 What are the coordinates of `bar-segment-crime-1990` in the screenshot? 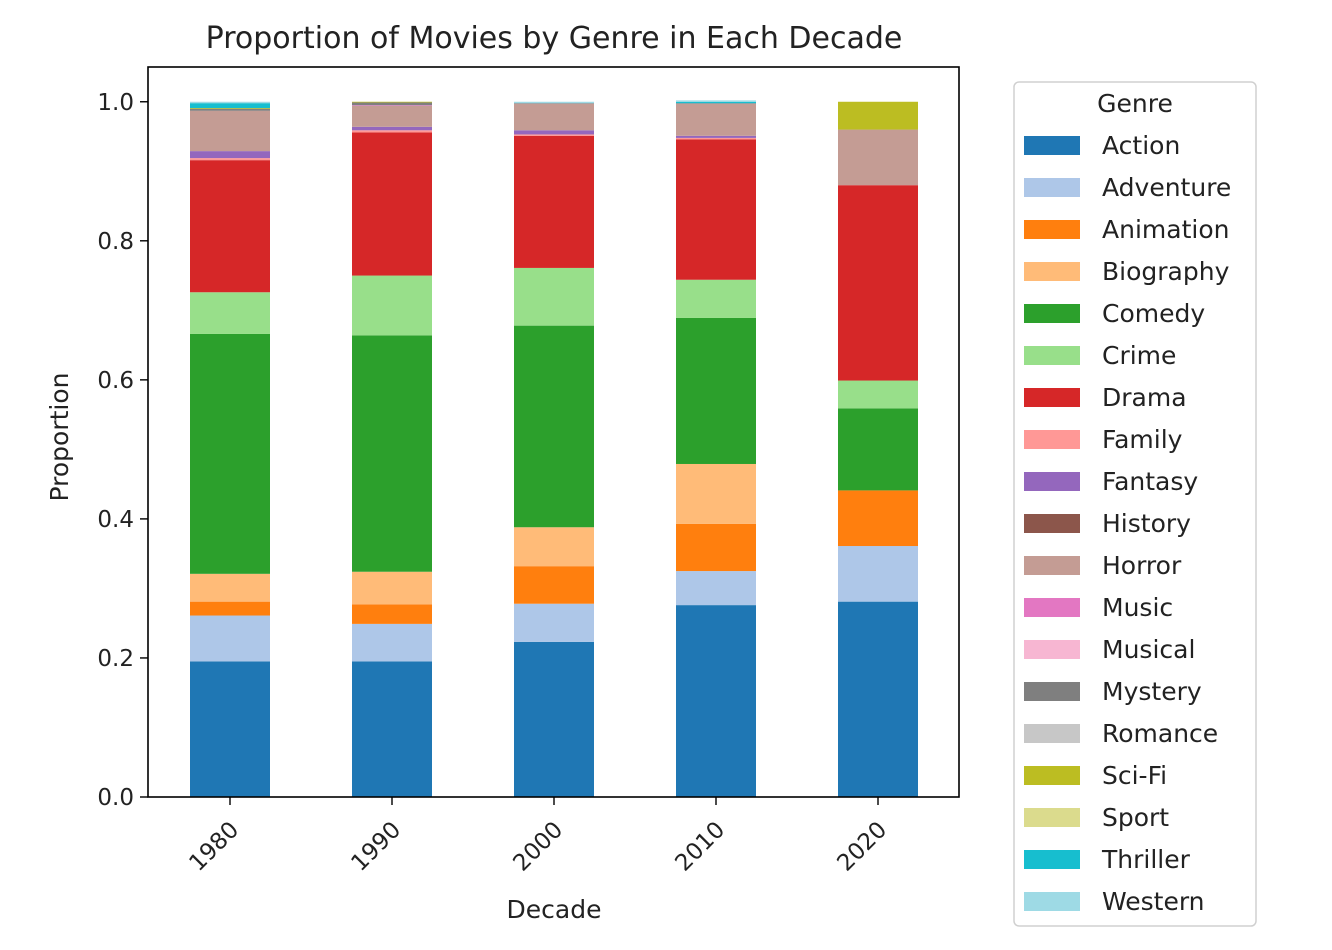 It's located at (392, 305).